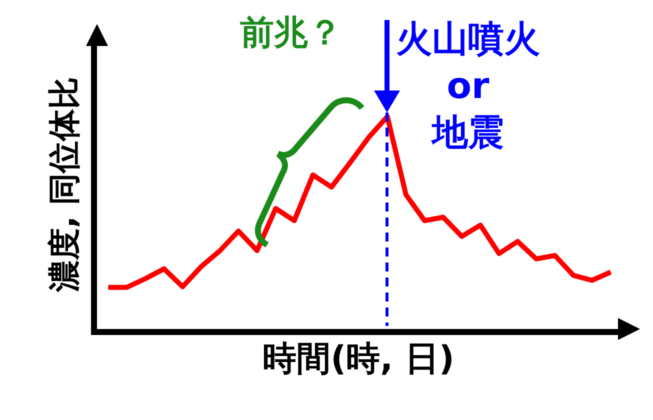 The width and height of the screenshot is (653, 420). What do you see at coordinates (468, 86) in the screenshot?
I see `annotation: 火山噴火 or 地震` at bounding box center [468, 86].